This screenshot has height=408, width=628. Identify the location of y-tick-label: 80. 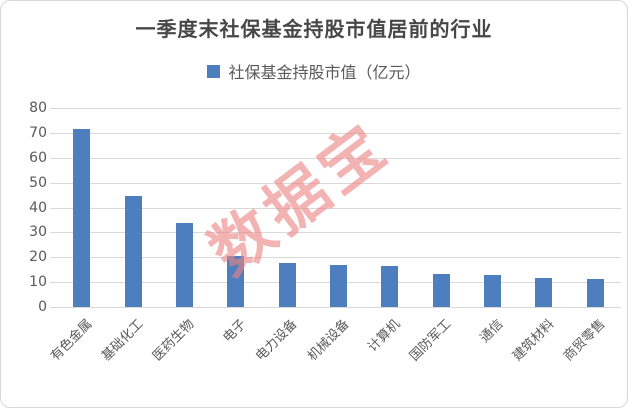
(38, 108).